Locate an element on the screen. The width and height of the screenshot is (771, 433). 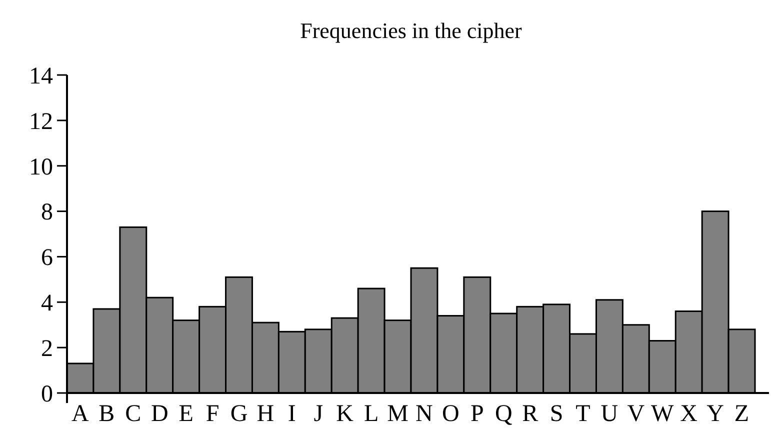
x-tick-label: H is located at coordinates (265, 414).